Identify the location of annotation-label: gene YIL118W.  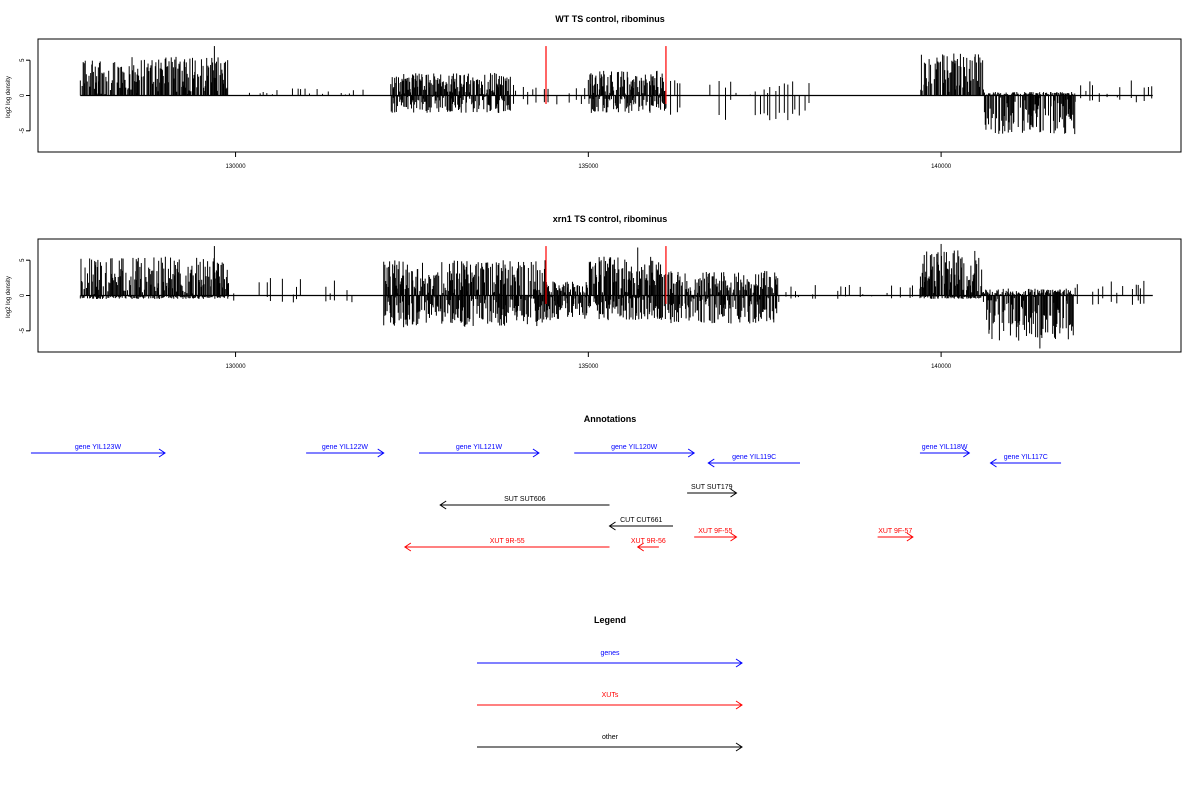
(945, 447).